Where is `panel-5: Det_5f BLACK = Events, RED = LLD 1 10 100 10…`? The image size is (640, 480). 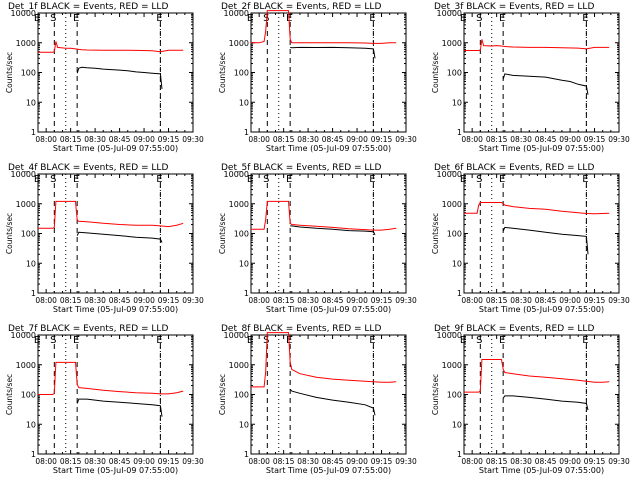
panel-5: Det_5f BLACK = Events, RED = LLD 1 10 100 10… is located at coordinates (317, 238).